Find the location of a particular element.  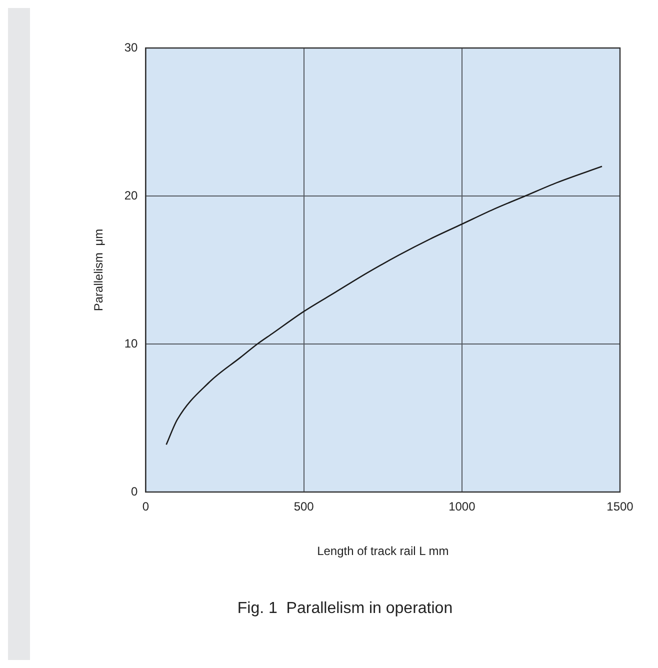

x-tick-label: 1000 is located at coordinates (462, 507).